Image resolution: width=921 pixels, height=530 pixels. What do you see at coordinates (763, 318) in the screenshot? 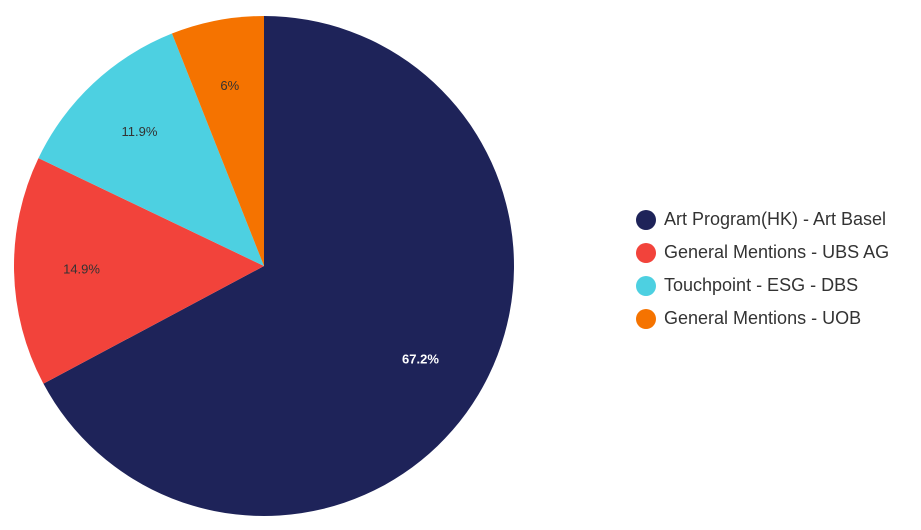
I see `legend-label: General Mentions - UOB` at bounding box center [763, 318].